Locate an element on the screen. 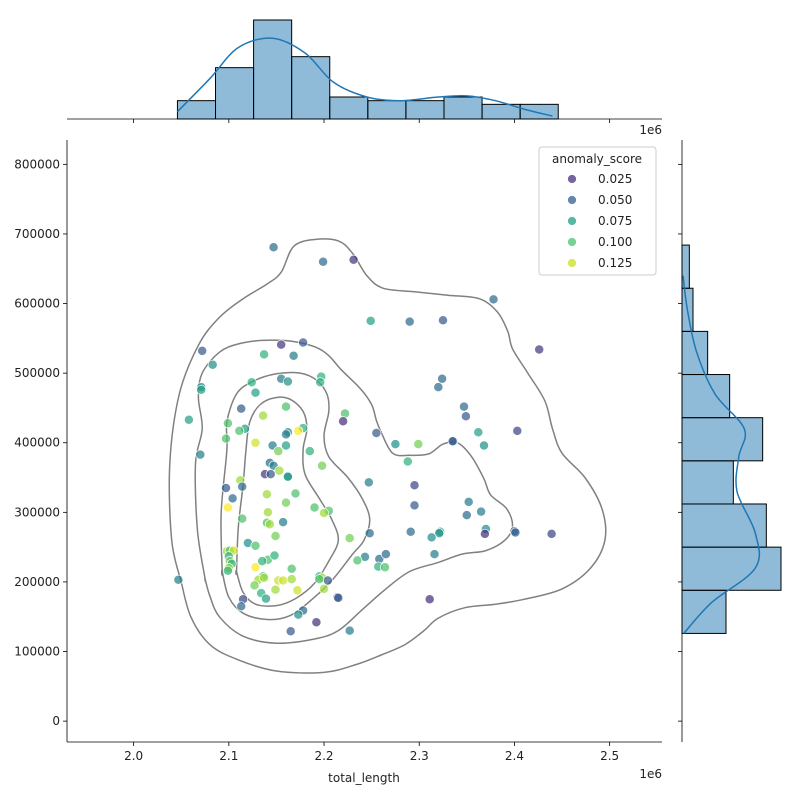 Image resolution: width=800 pixels, height=800 pixels. y-tick-label: 500000 is located at coordinates (37, 373).